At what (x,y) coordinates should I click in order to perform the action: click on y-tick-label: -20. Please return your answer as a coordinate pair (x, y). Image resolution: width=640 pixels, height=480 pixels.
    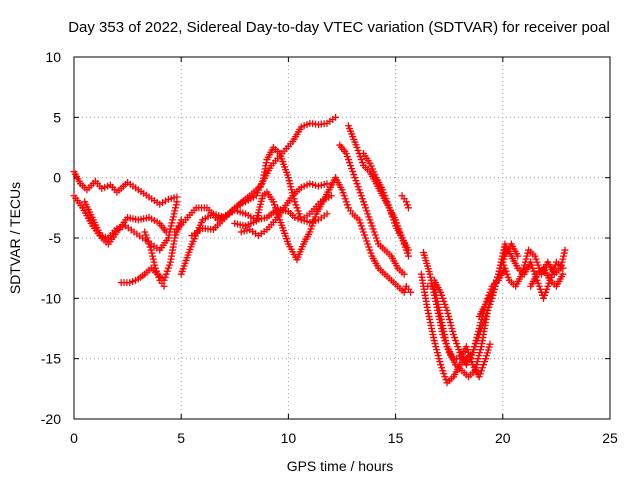
    Looking at the image, I should click on (51, 419).